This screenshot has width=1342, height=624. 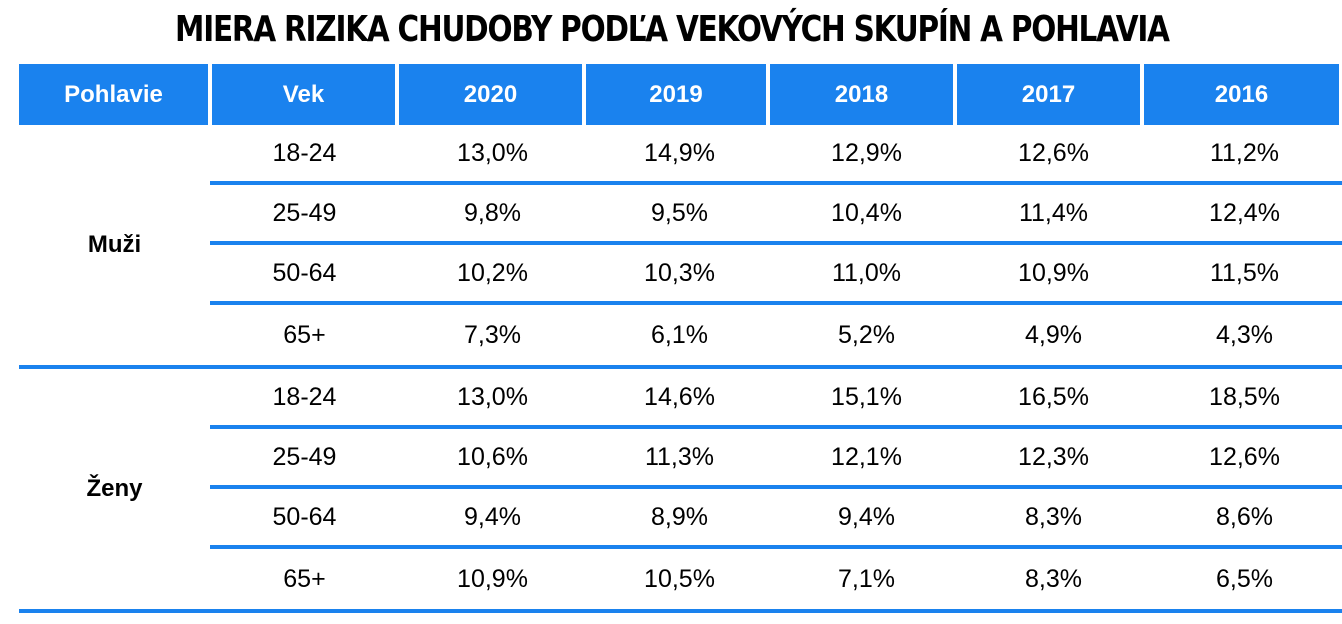 What do you see at coordinates (114, 244) in the screenshot?
I see `gender-label: Muži` at bounding box center [114, 244].